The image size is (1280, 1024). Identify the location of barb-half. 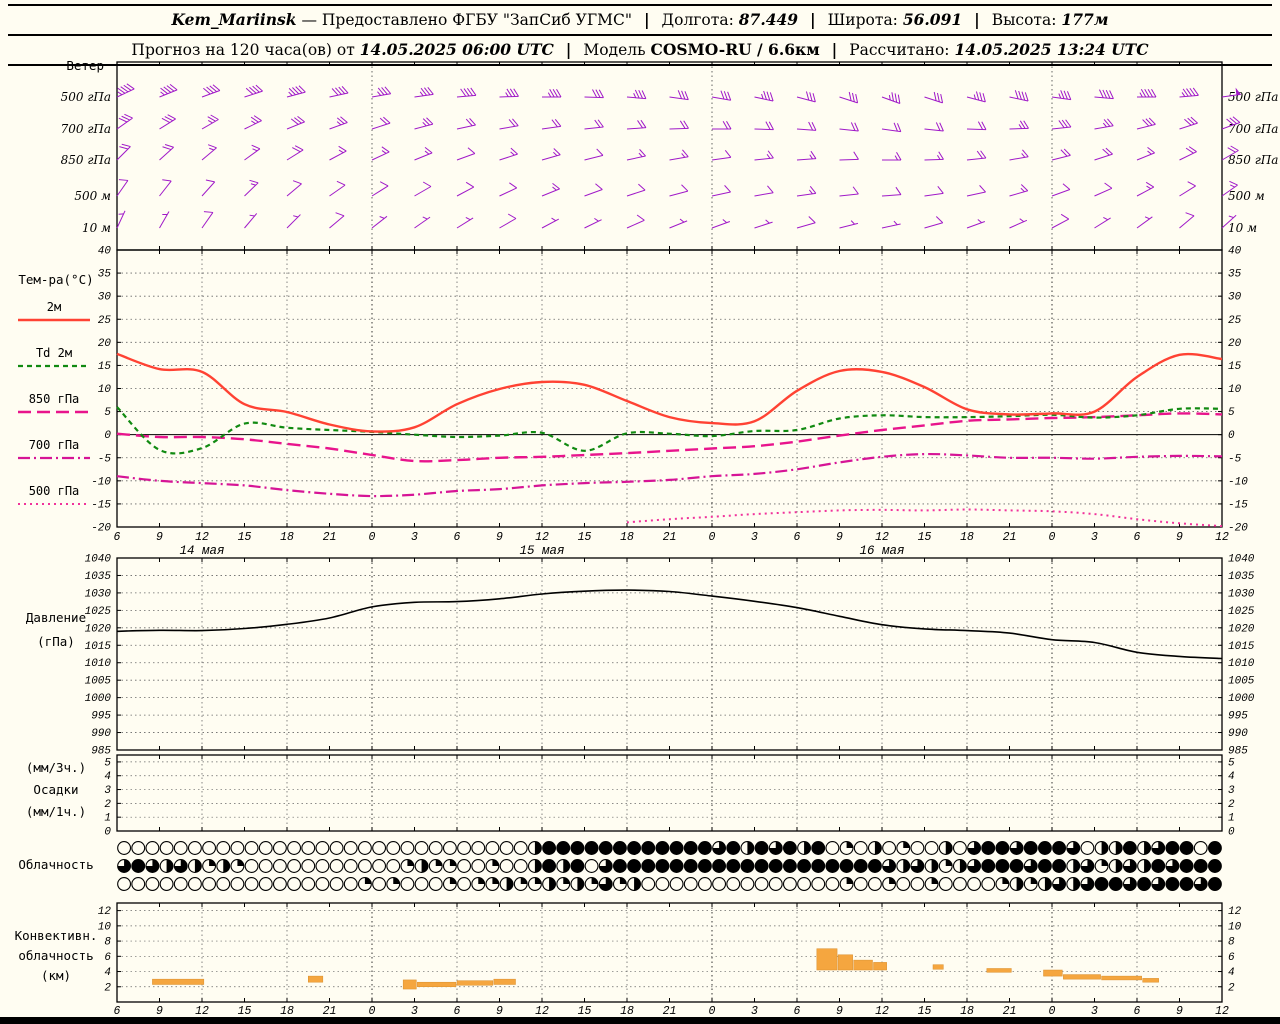
(253, 184).